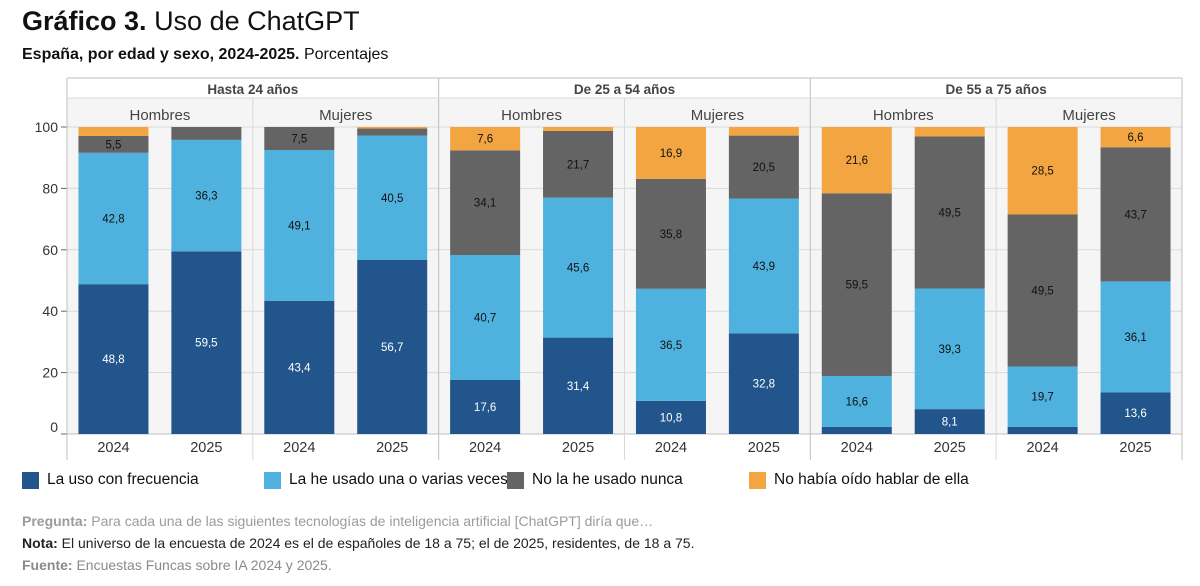 The width and height of the screenshot is (1200, 586). What do you see at coordinates (671, 154) in the screenshot?
I see `data-label: 16,9` at bounding box center [671, 154].